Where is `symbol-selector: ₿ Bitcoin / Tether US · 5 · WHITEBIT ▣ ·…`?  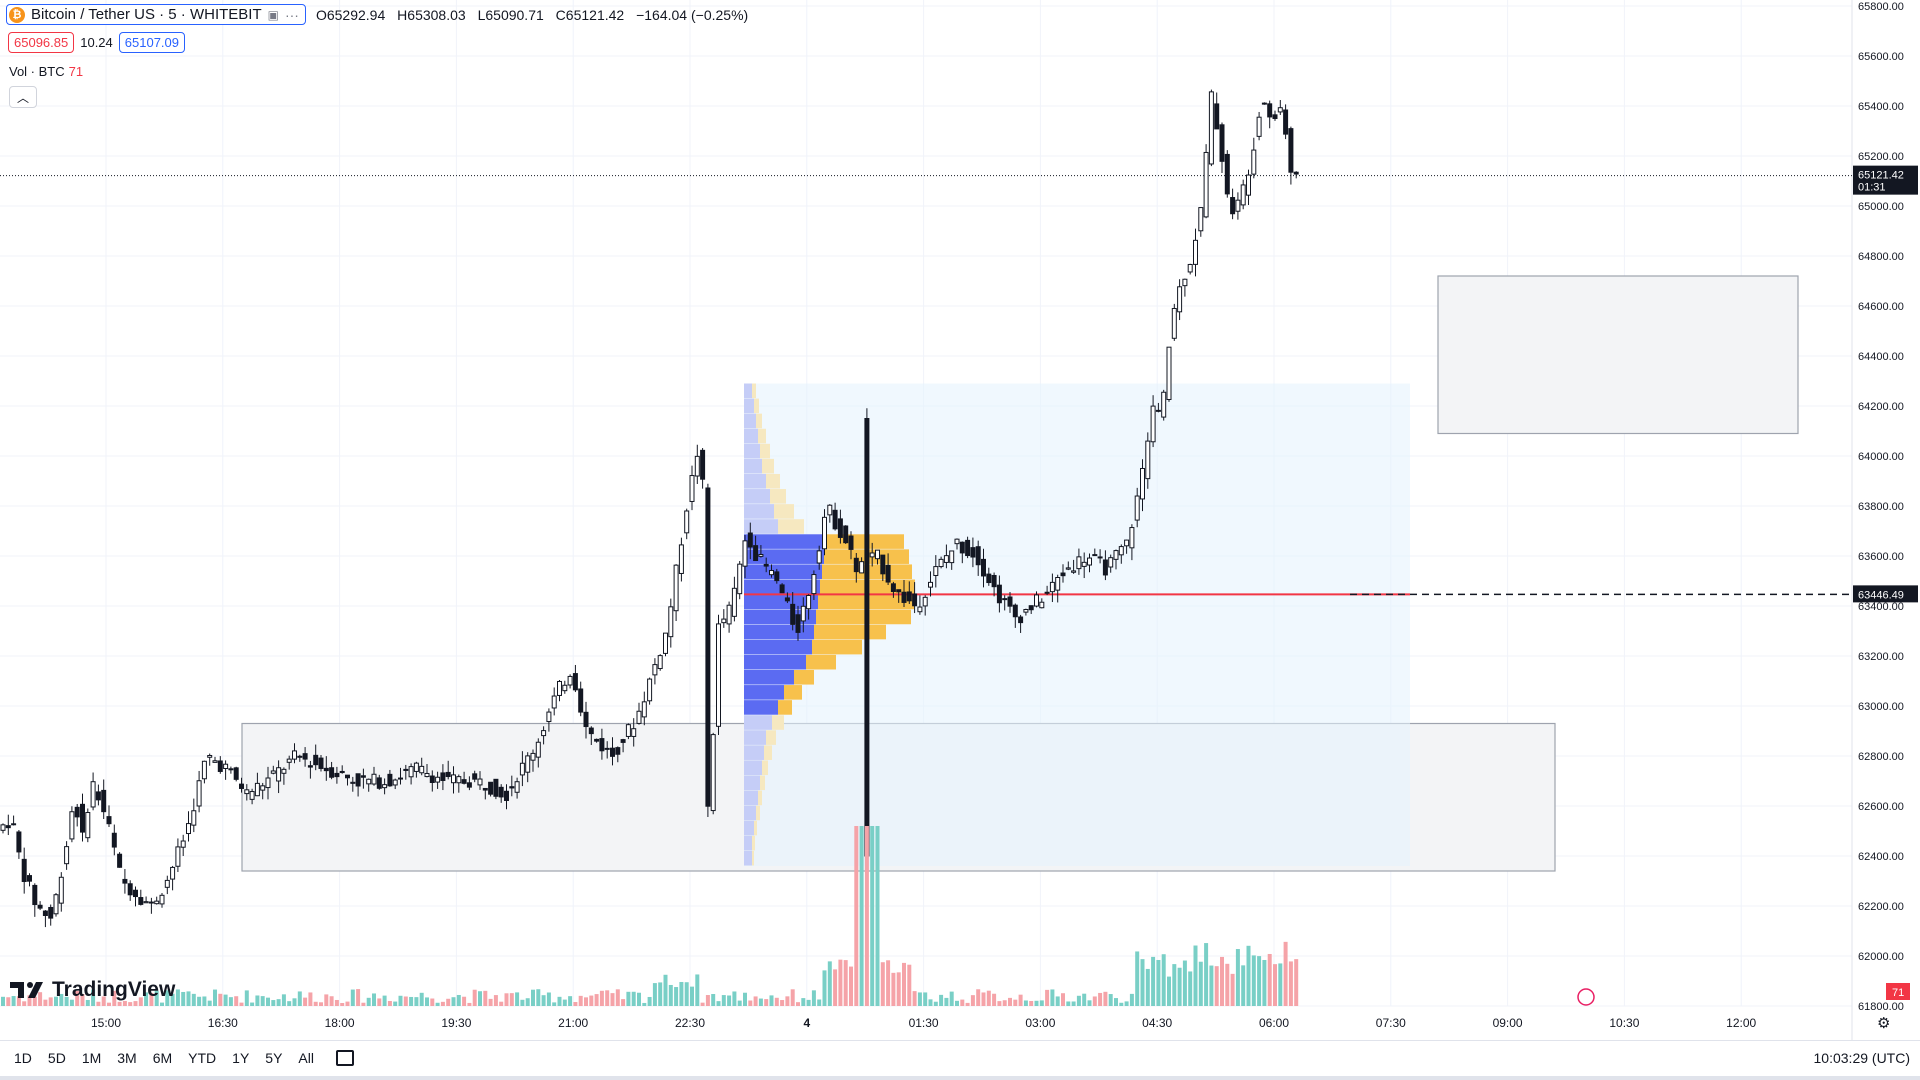
symbol-selector: ₿ Bitcoin / Tether US · 5 · WHITEBIT ▣ ·… is located at coordinates (156, 14).